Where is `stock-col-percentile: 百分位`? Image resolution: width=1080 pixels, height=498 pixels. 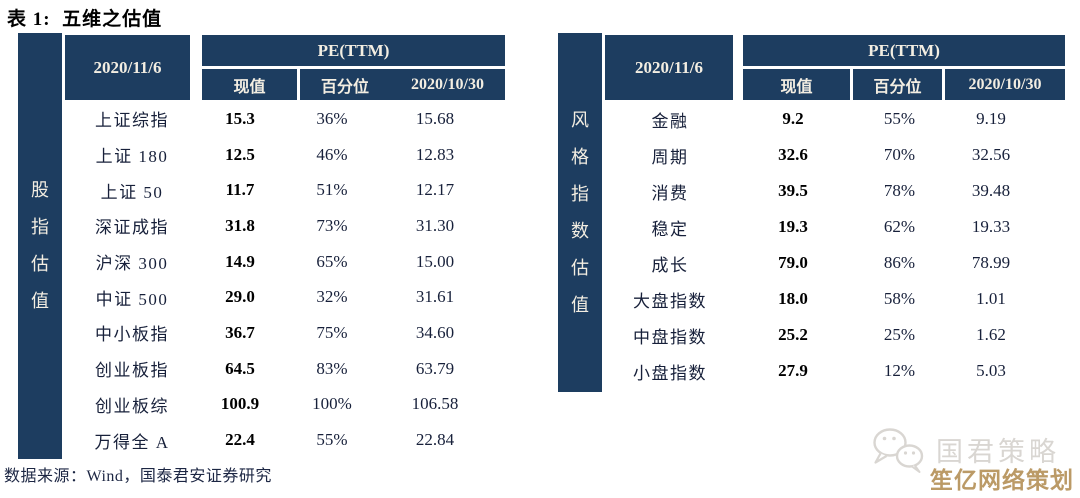
stock-col-percentile: 百分位 is located at coordinates (344, 87).